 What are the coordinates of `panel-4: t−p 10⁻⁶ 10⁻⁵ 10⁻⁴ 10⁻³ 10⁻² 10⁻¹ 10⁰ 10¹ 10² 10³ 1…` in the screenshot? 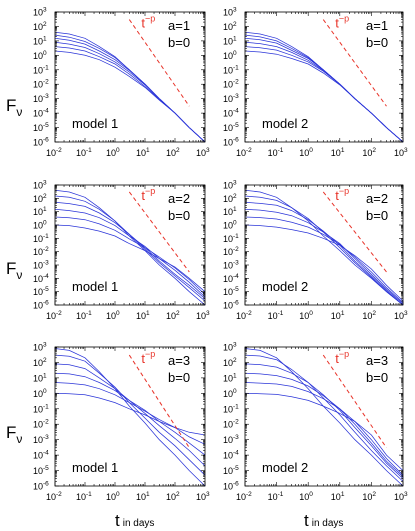 It's located at (315, 251).